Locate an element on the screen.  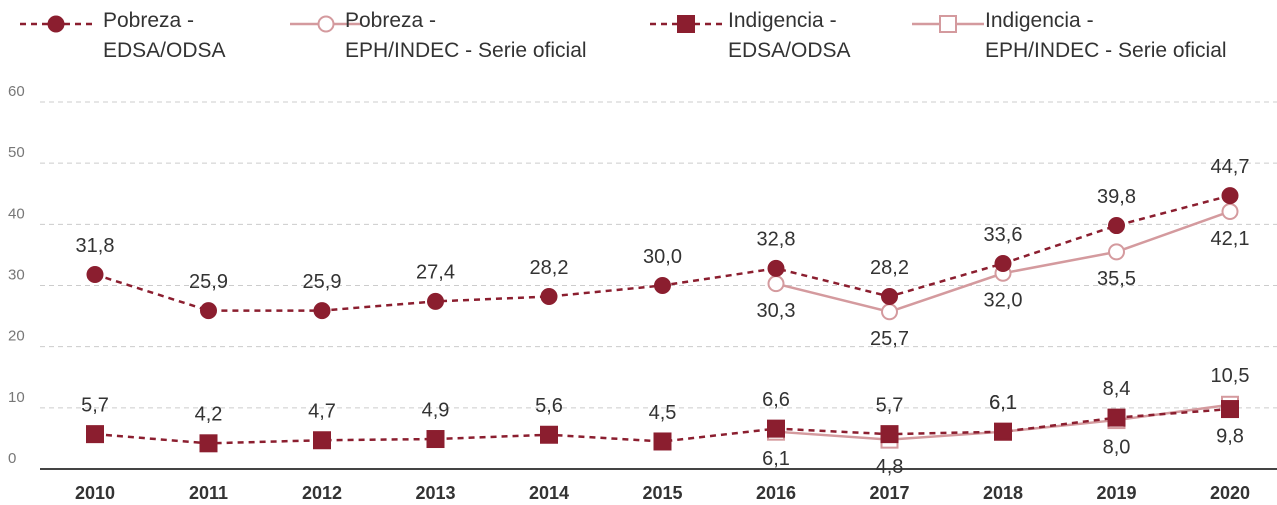
data-label: 31,8 is located at coordinates (95, 246).